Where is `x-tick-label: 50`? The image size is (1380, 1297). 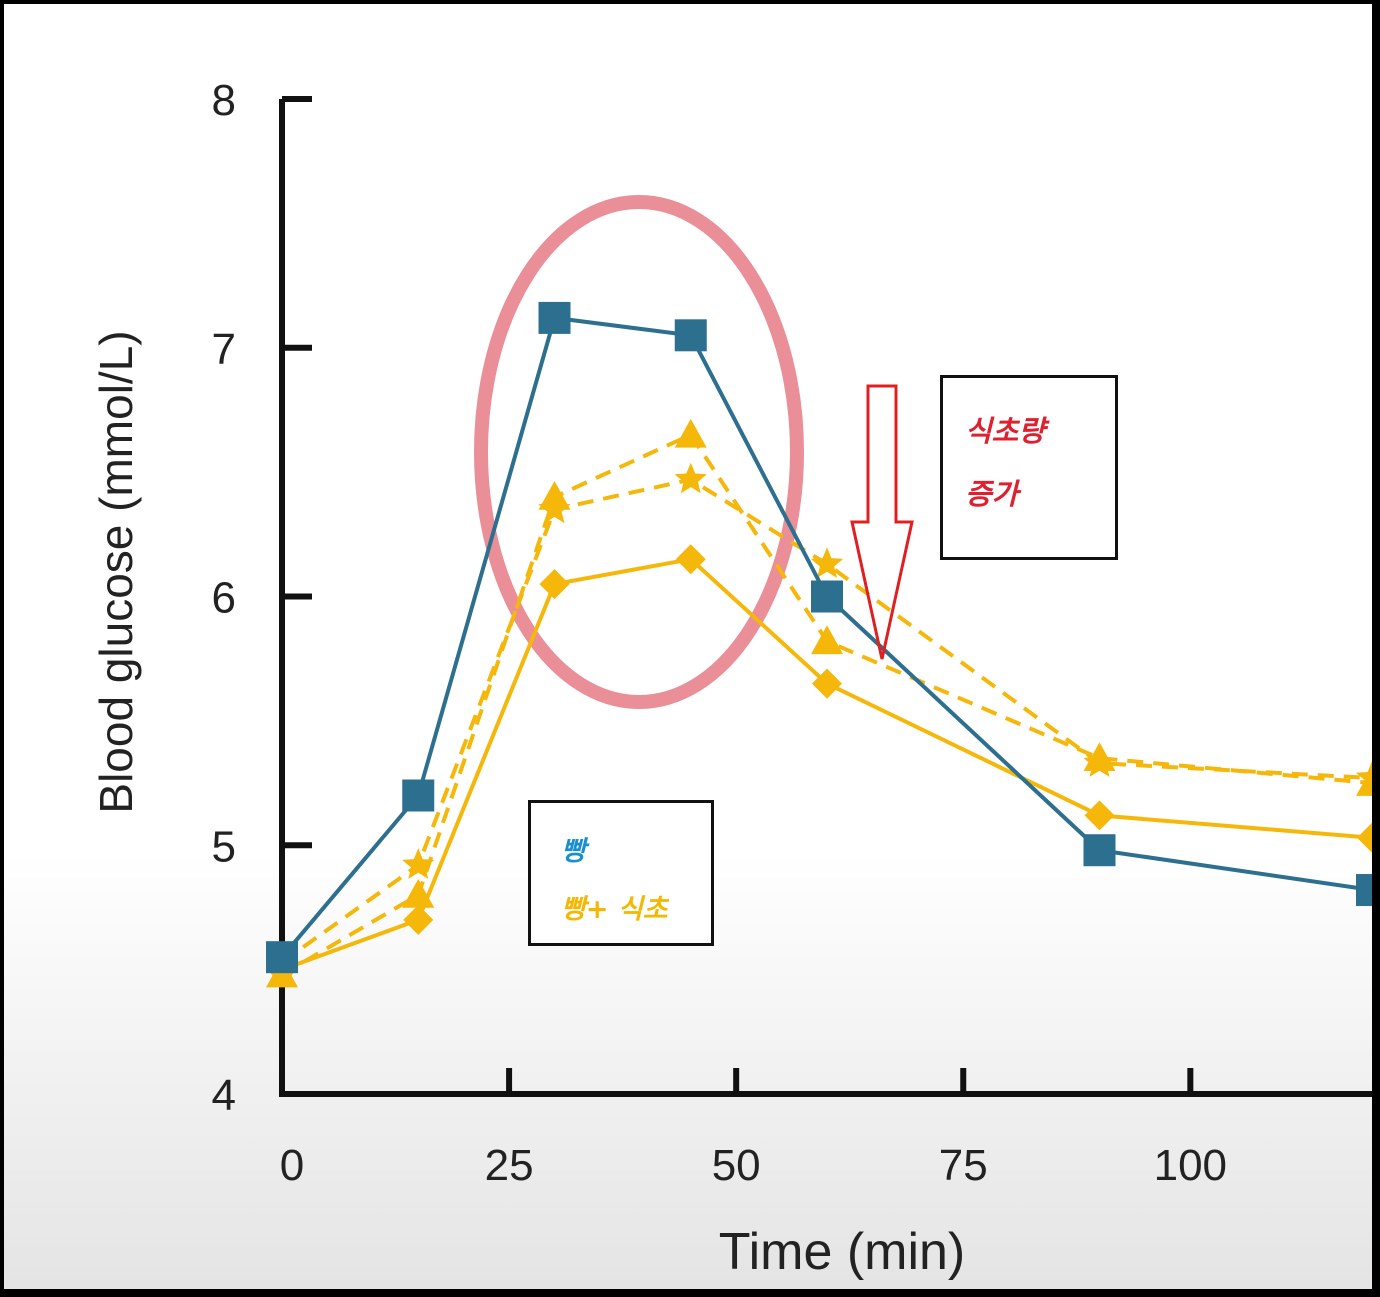 x-tick-label: 50 is located at coordinates (736, 1165).